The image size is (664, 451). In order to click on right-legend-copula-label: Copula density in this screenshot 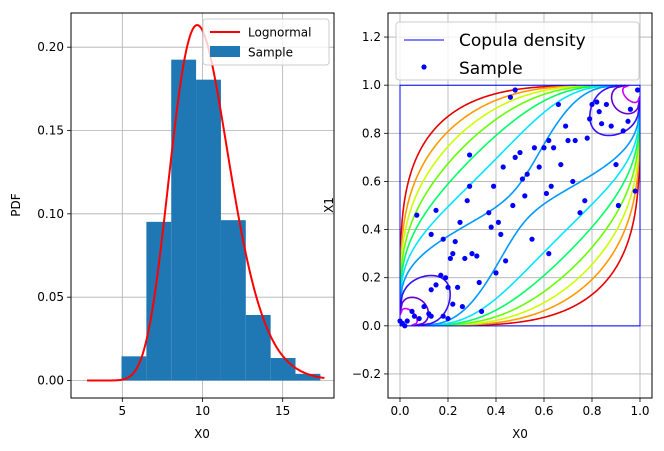, I will do `click(522, 41)`.